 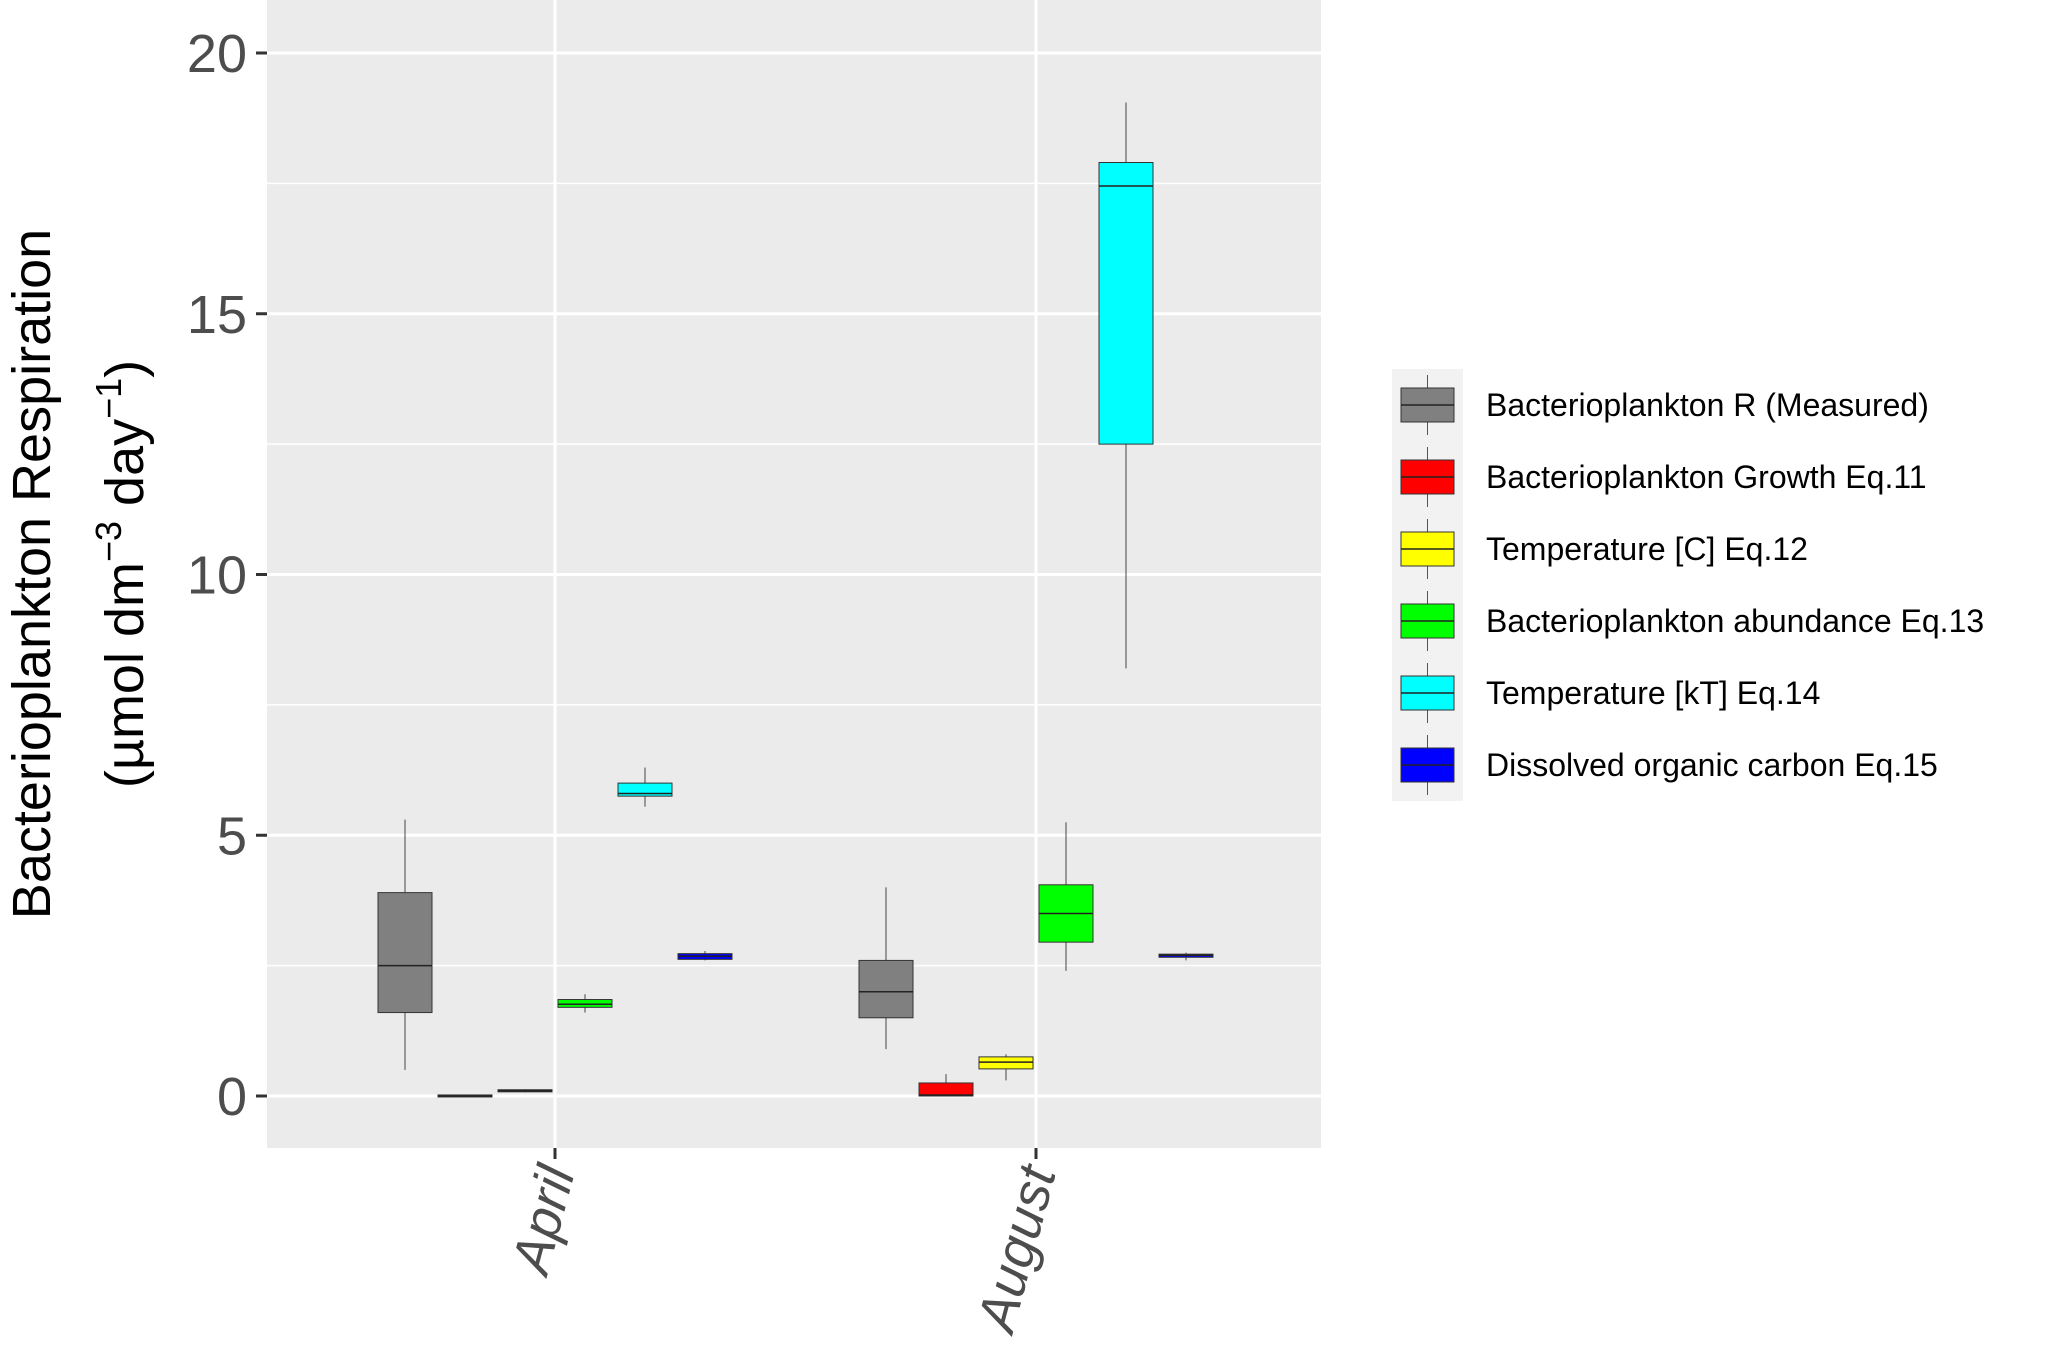 I want to click on box-bacterioplankton-abundance-eq-13-august, so click(x=1066, y=896).